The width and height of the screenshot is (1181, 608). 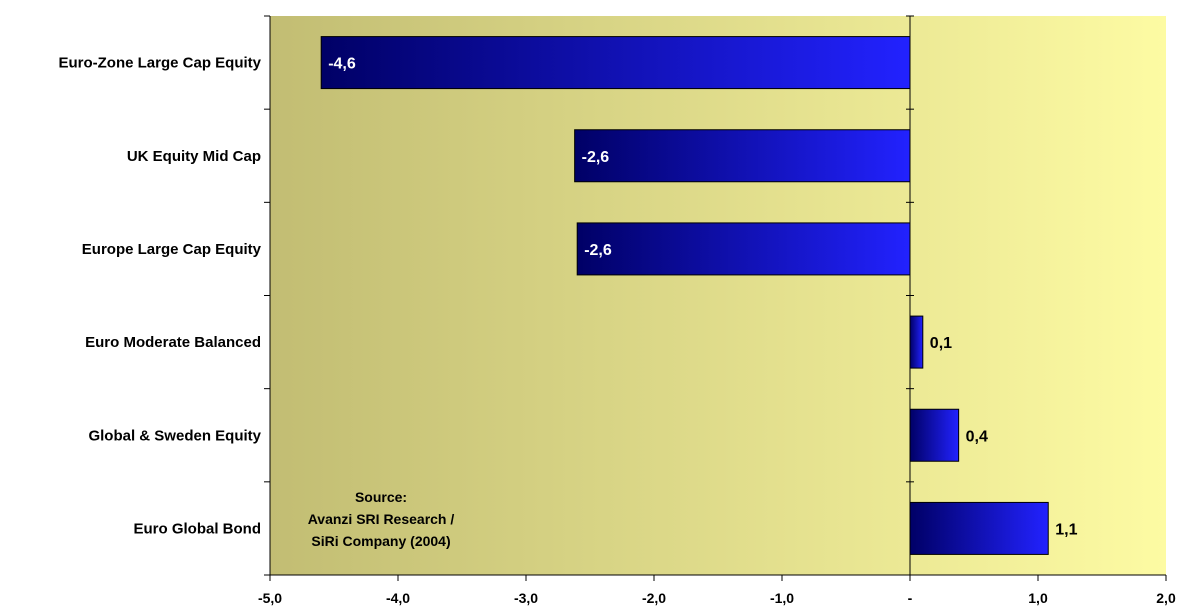 What do you see at coordinates (198, 528) in the screenshot?
I see `category-label: Euro Global Bond` at bounding box center [198, 528].